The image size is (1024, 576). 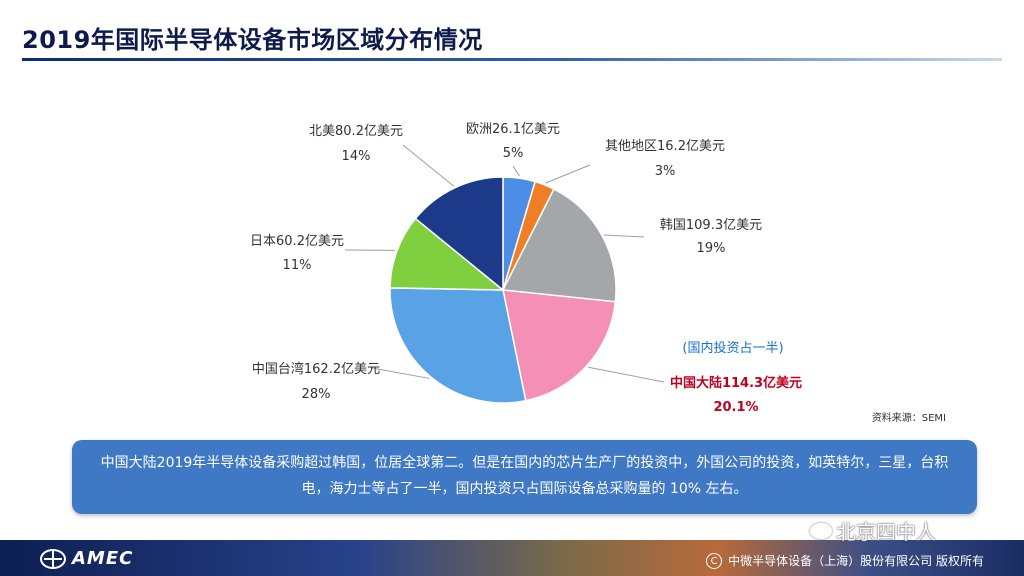 What do you see at coordinates (732, 348) in the screenshot?
I see `investment-note: (国内投资占一半)` at bounding box center [732, 348].